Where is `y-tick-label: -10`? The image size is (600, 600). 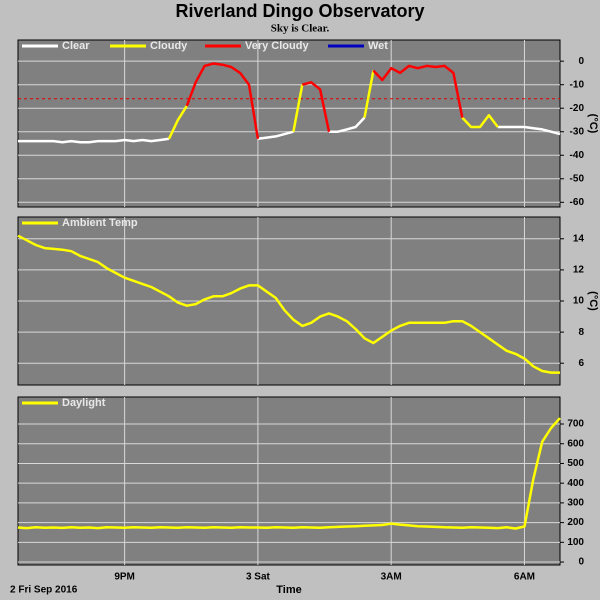
y-tick-label: -10 is located at coordinates (577, 84).